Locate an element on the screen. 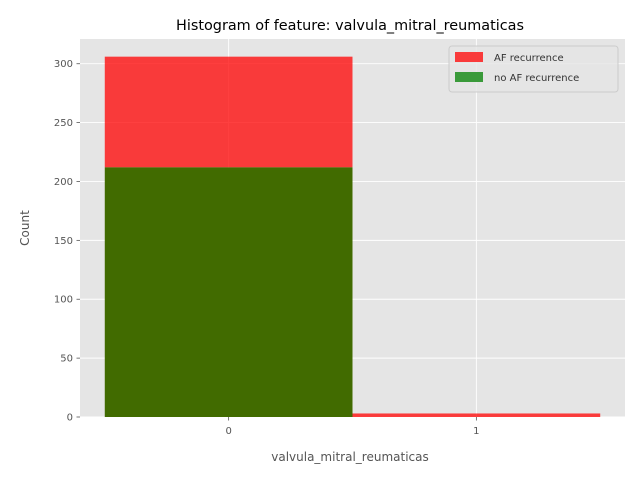  x-tick-label: 1 is located at coordinates (476, 431).